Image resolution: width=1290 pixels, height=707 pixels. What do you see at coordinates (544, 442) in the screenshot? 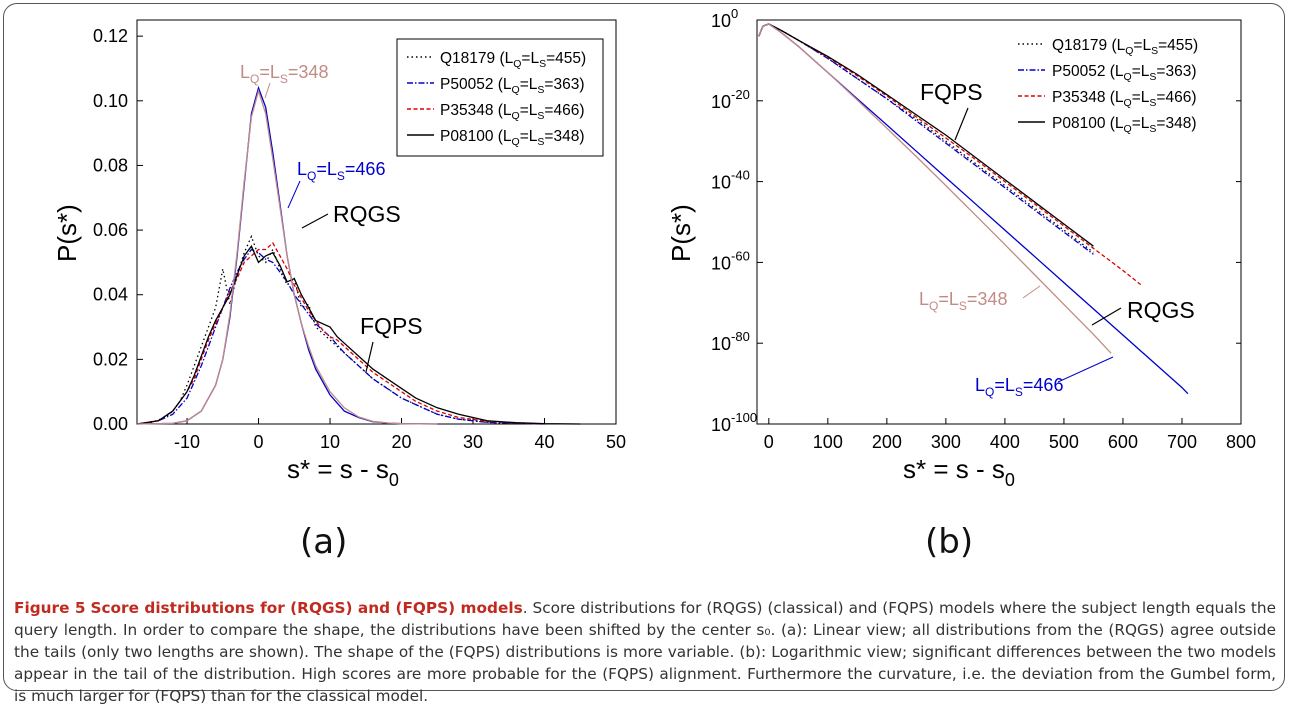
I see `chart-a-xtick-label: 40` at bounding box center [544, 442].